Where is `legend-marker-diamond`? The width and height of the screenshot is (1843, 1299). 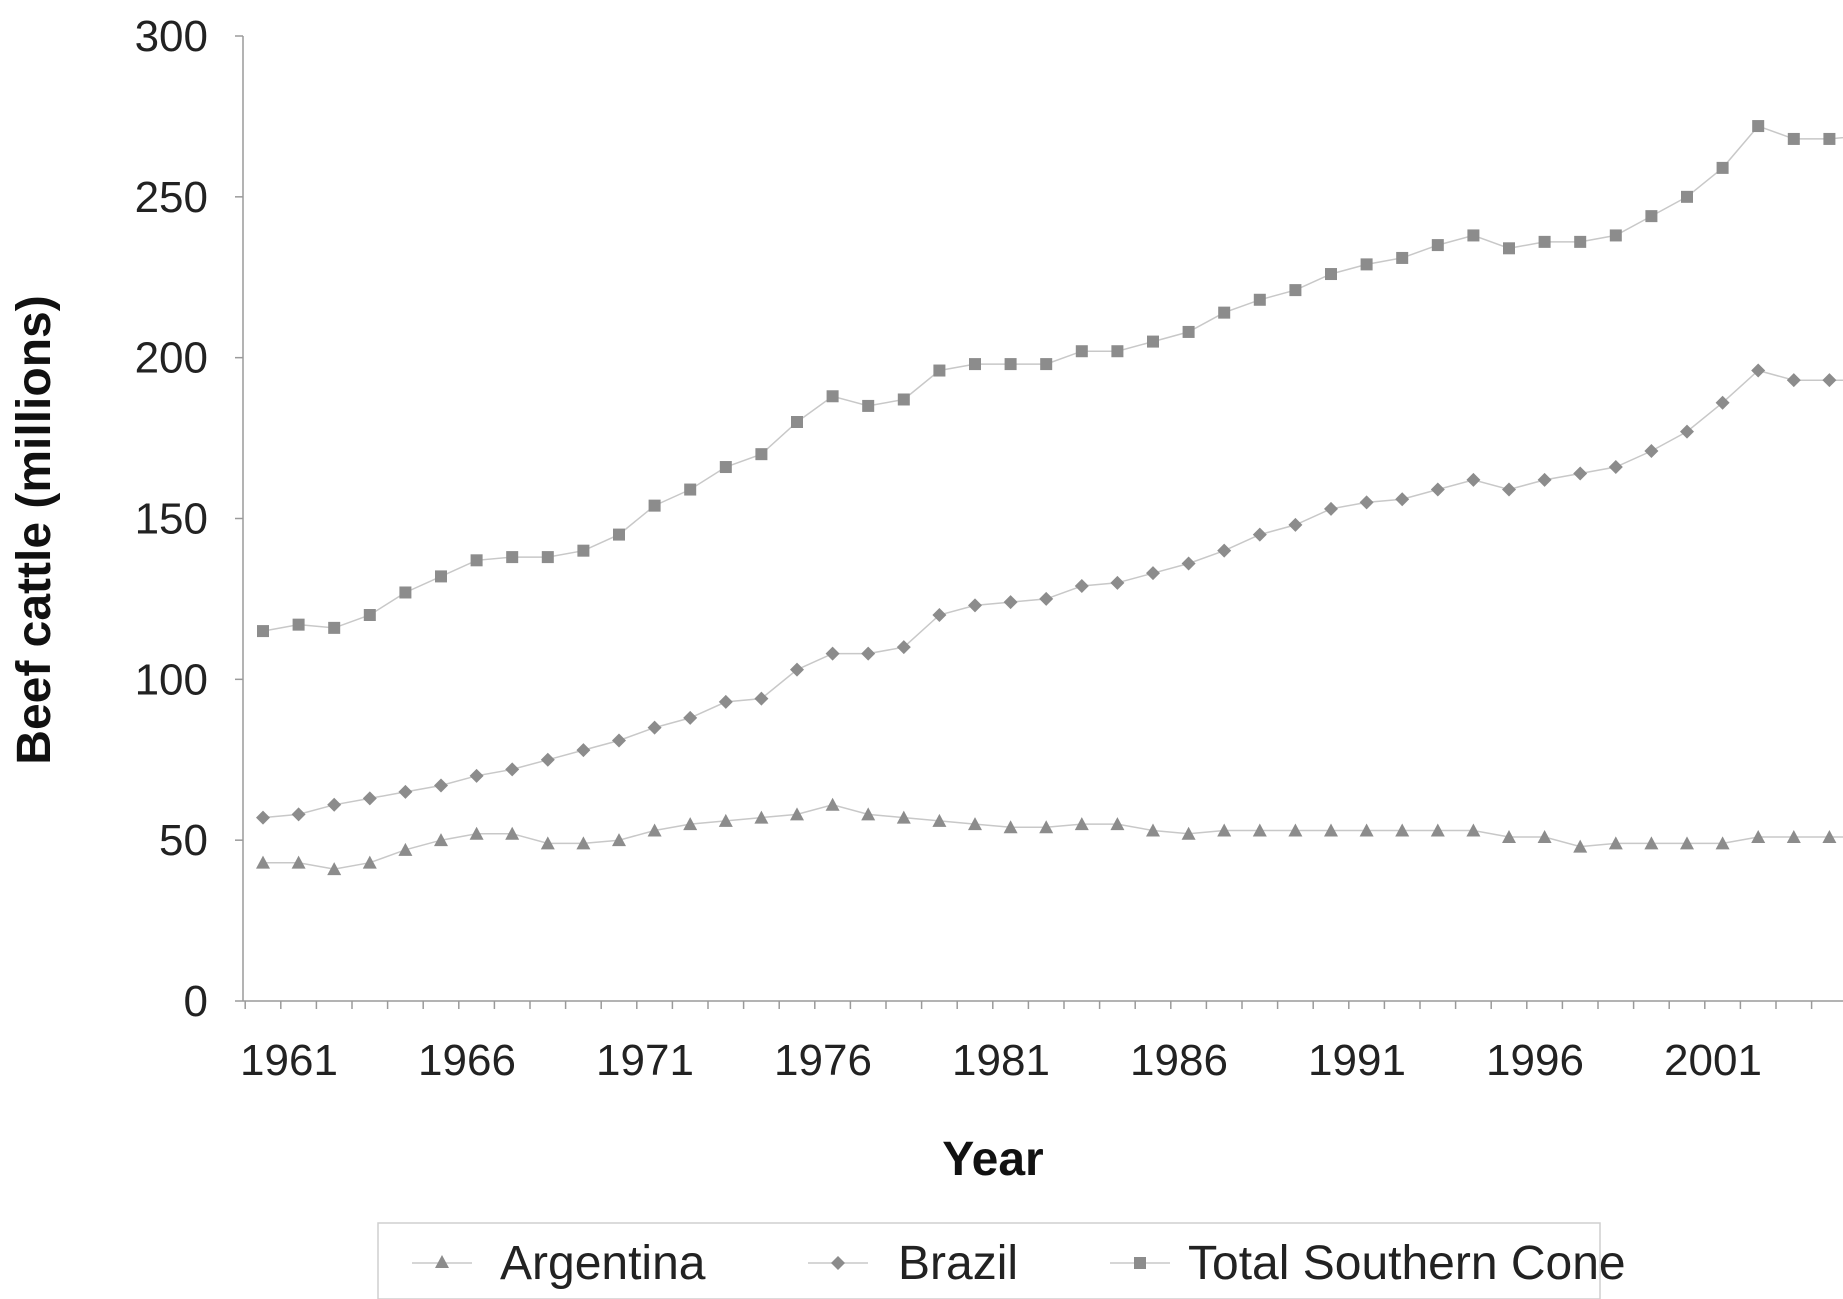 legend-marker-diamond is located at coordinates (838, 1263).